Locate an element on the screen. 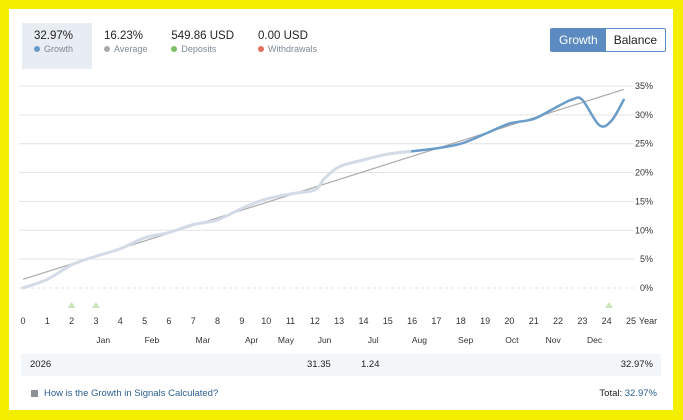 The image size is (683, 420). growth-help-link: How is the Growth in Signals Calculated? is located at coordinates (124, 393).